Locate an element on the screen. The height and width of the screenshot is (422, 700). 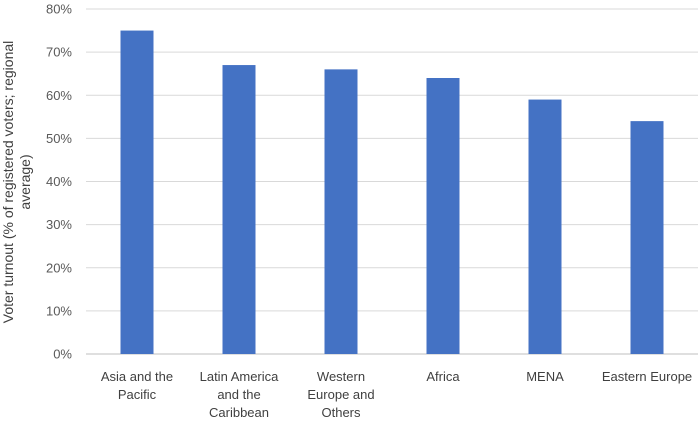
y-tick-label: 50% is located at coordinates (59, 138).